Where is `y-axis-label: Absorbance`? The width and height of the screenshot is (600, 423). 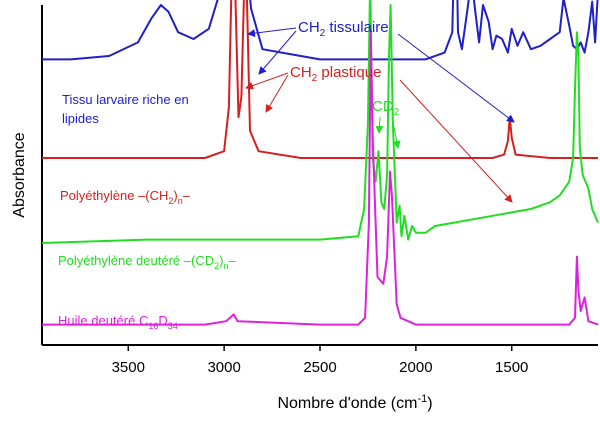 y-axis-label: Absorbance is located at coordinates (19, 174).